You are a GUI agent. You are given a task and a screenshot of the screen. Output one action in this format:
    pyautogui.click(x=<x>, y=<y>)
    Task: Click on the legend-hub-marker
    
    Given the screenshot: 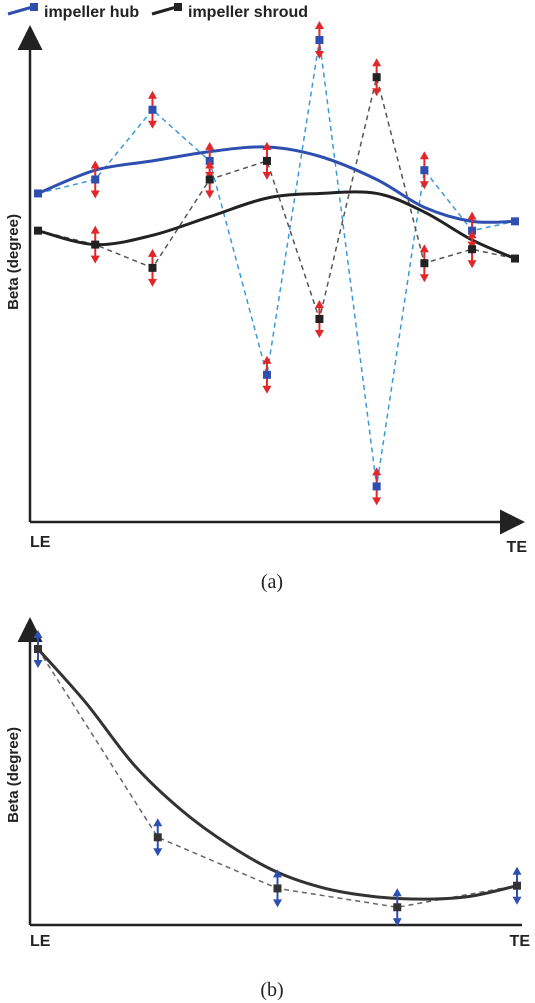 What is the action you would take?
    pyautogui.click(x=34, y=7)
    